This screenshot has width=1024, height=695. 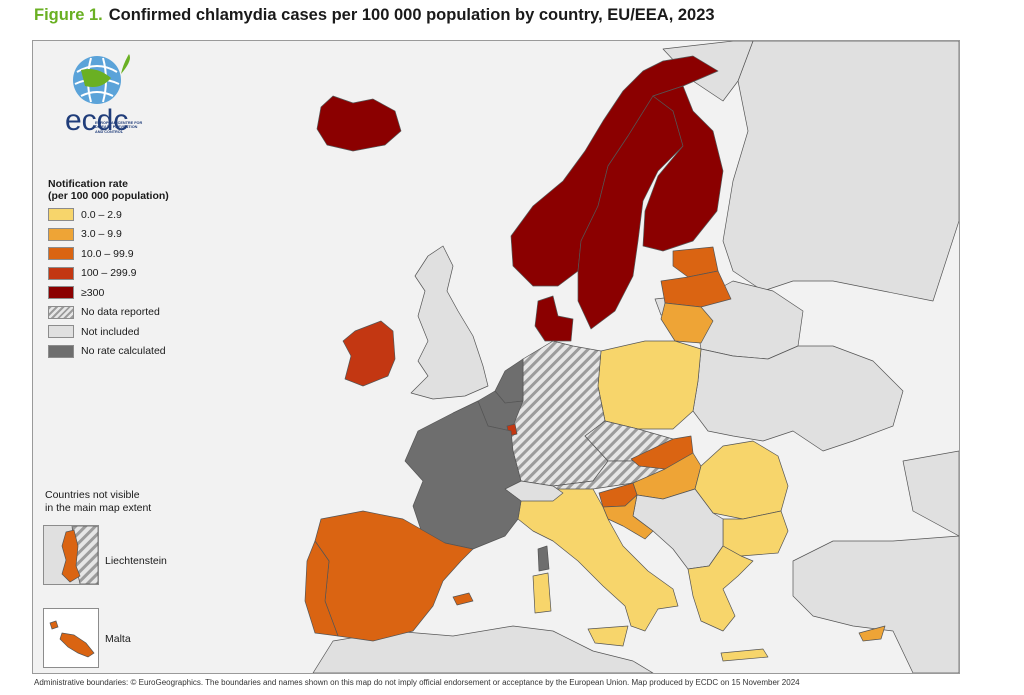 What do you see at coordinates (107, 253) in the screenshot?
I see `legend-label: 10.0 – 99.9` at bounding box center [107, 253].